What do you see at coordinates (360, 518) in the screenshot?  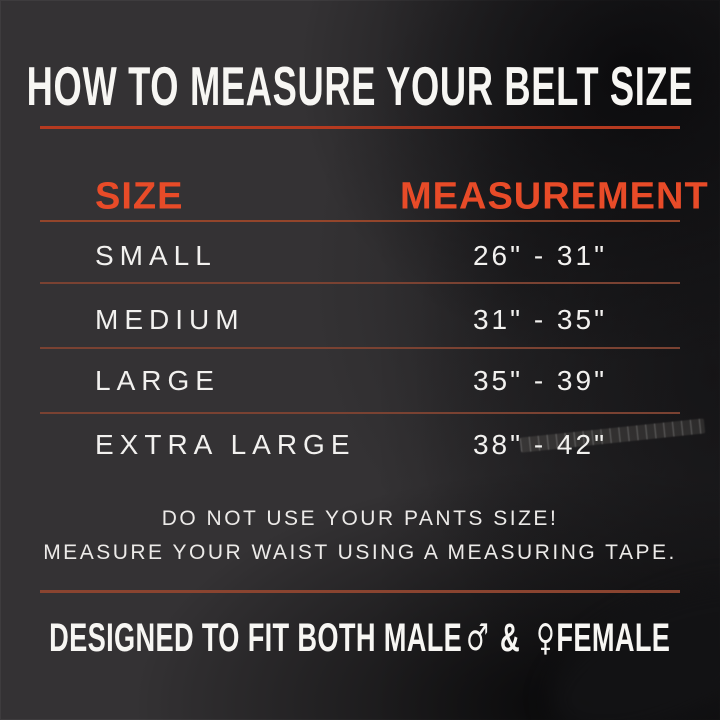 I see `note-line-1: DO NOT USE YOUR PANTS SIZE!` at bounding box center [360, 518].